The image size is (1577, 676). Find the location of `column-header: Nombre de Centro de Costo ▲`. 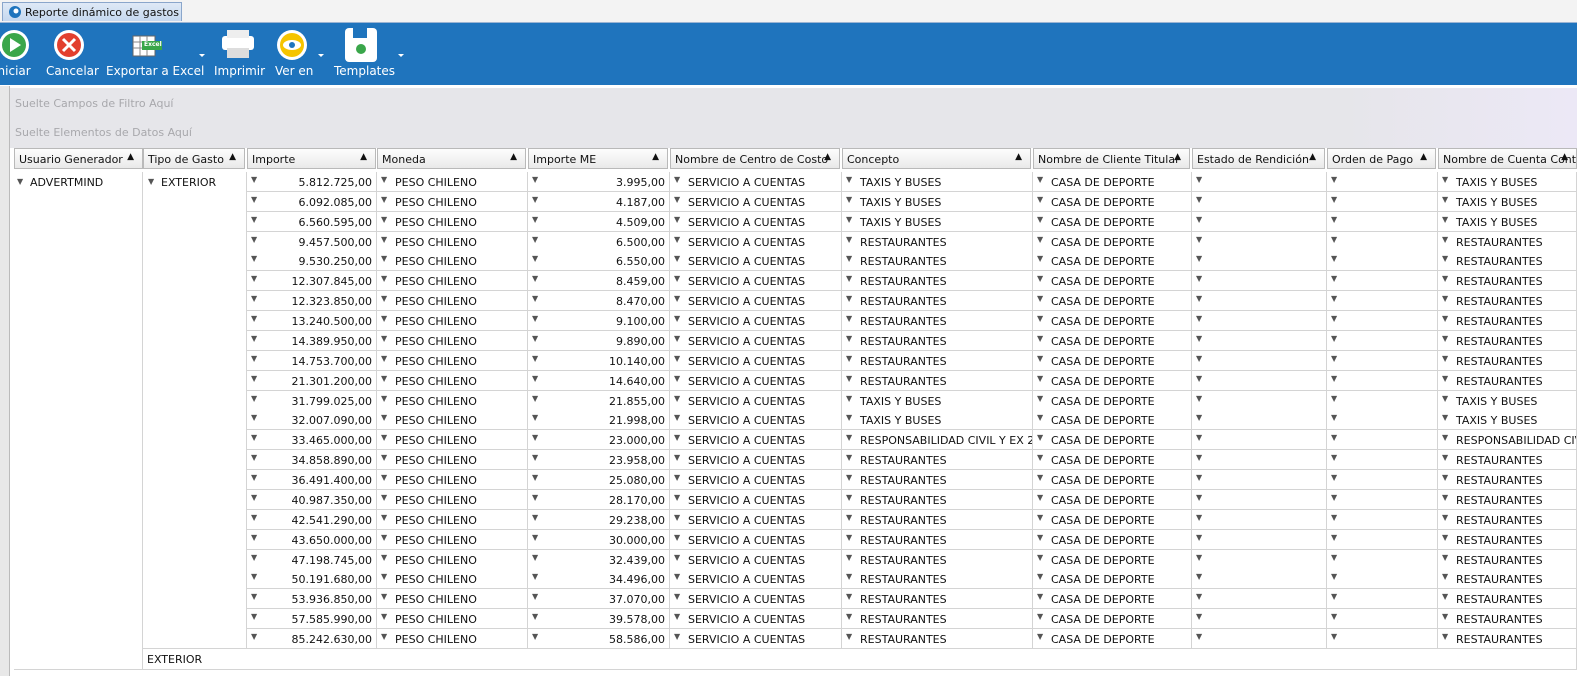

column-header: Nombre de Centro de Costo ▲ is located at coordinates (755, 158).